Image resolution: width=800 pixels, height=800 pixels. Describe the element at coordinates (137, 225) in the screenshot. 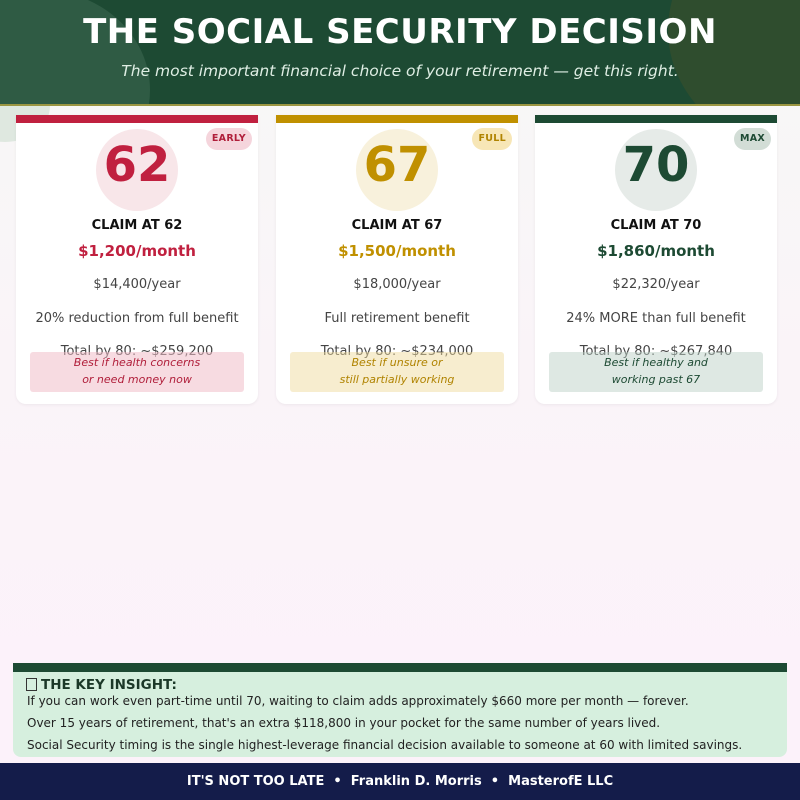

I see `claim-label: CLAIM AT 62` at that location.